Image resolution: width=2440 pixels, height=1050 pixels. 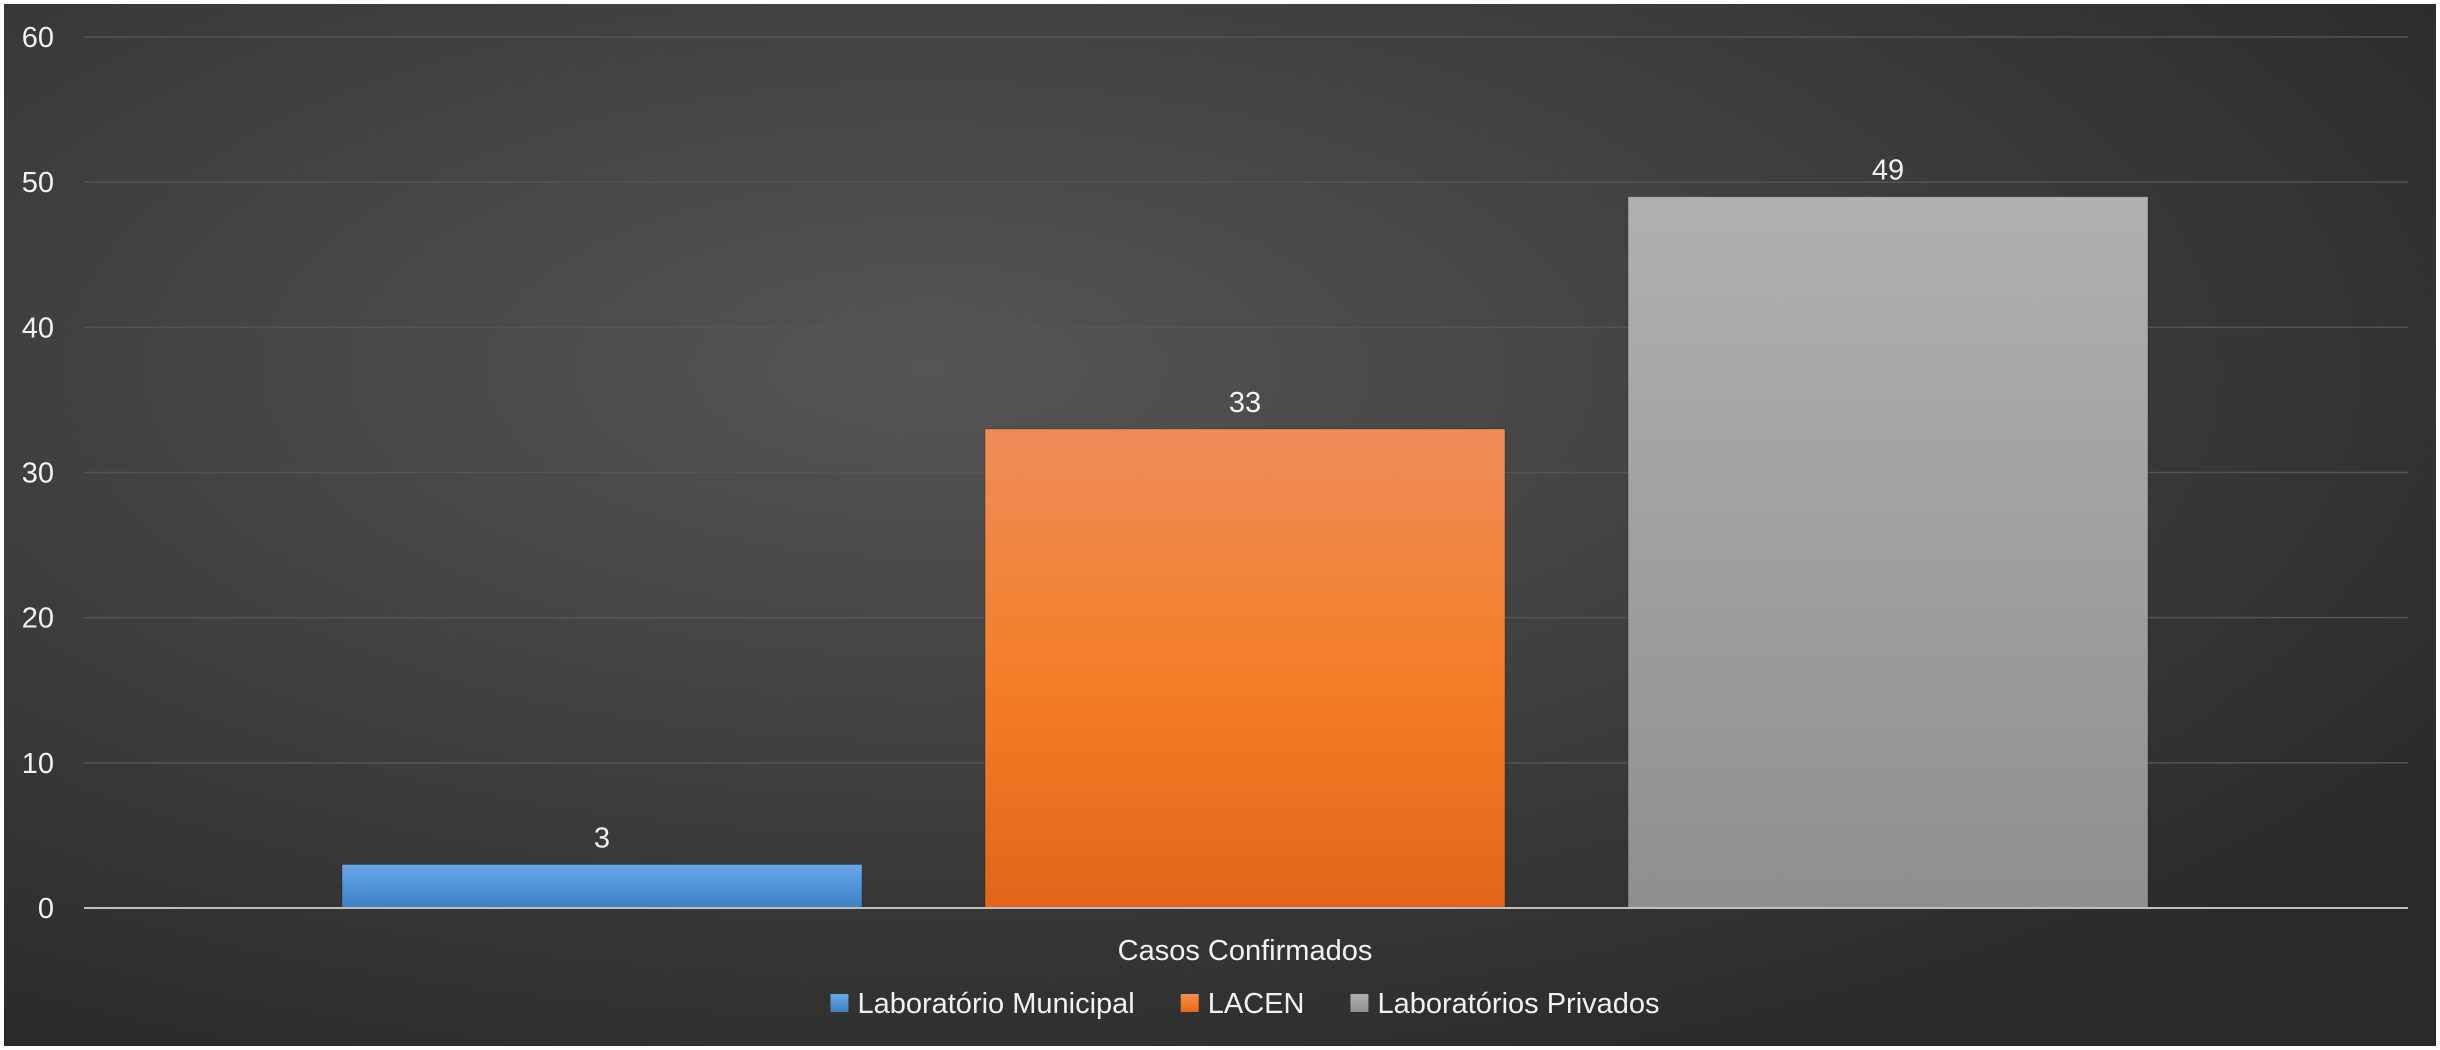 What do you see at coordinates (38, 328) in the screenshot?
I see `y-tick-label: 40` at bounding box center [38, 328].